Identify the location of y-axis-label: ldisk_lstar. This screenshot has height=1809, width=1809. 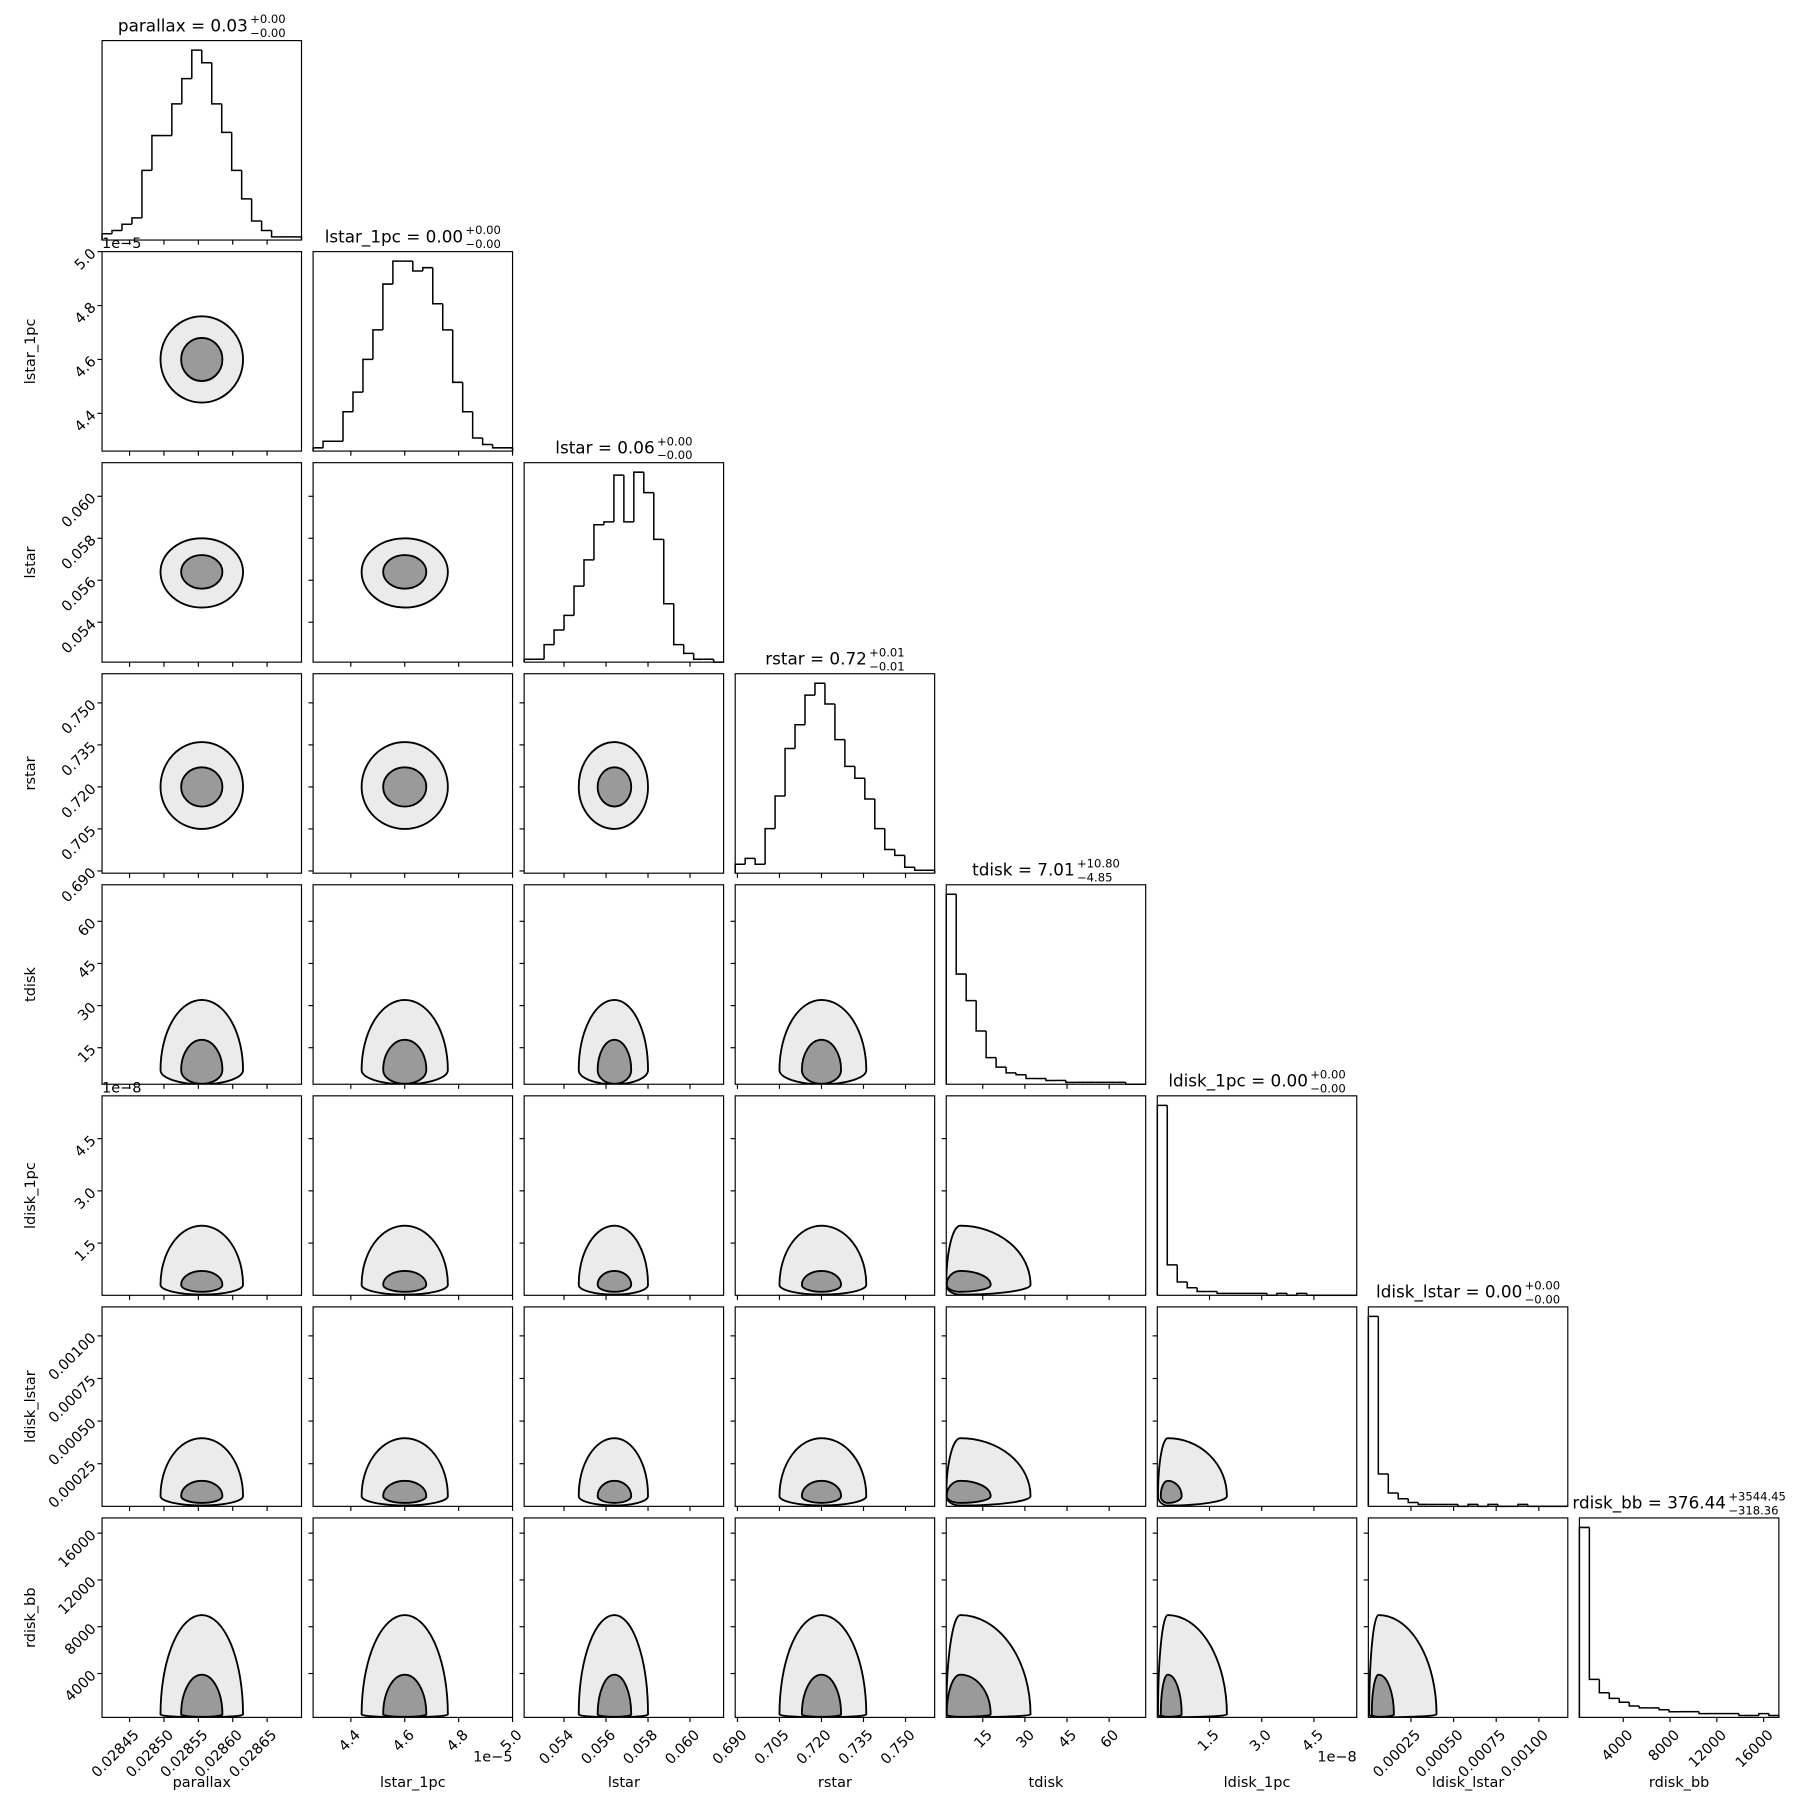
(31, 1406).